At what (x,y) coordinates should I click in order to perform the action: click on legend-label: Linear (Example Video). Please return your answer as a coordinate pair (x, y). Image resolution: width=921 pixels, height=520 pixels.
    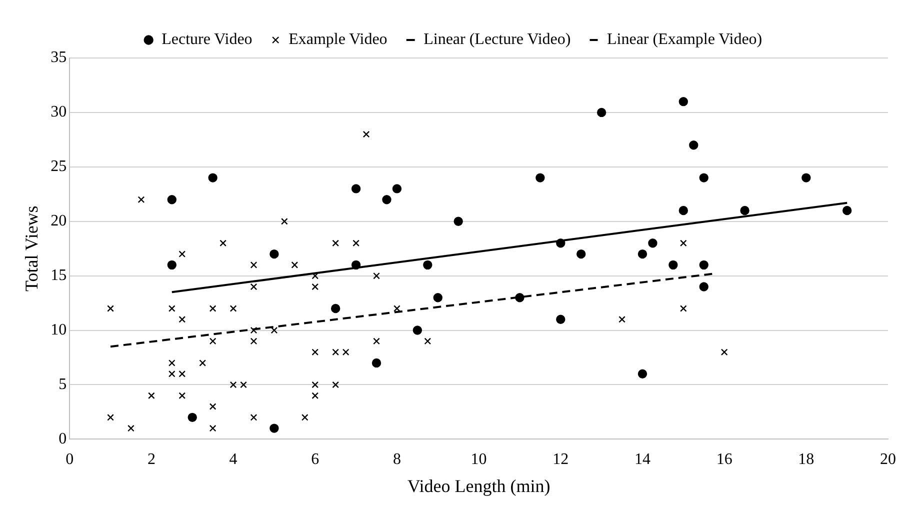
    Looking at the image, I should click on (684, 39).